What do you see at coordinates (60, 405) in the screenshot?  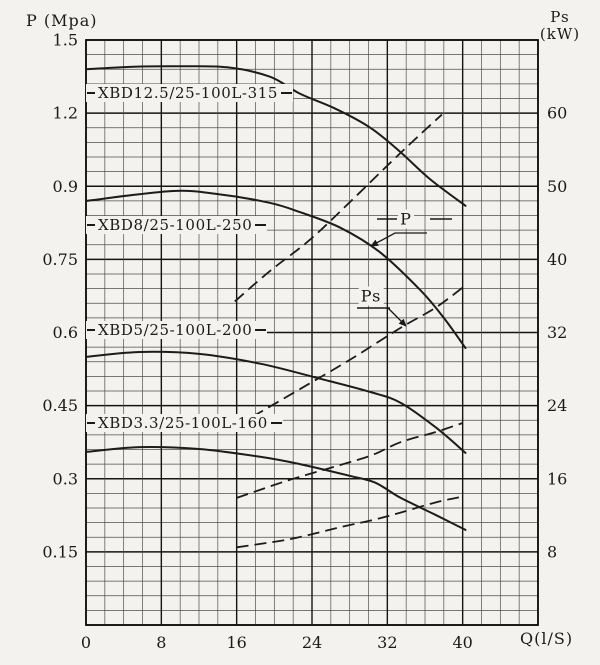 I see `y-left-tick-label: 0.45` at bounding box center [60, 405].